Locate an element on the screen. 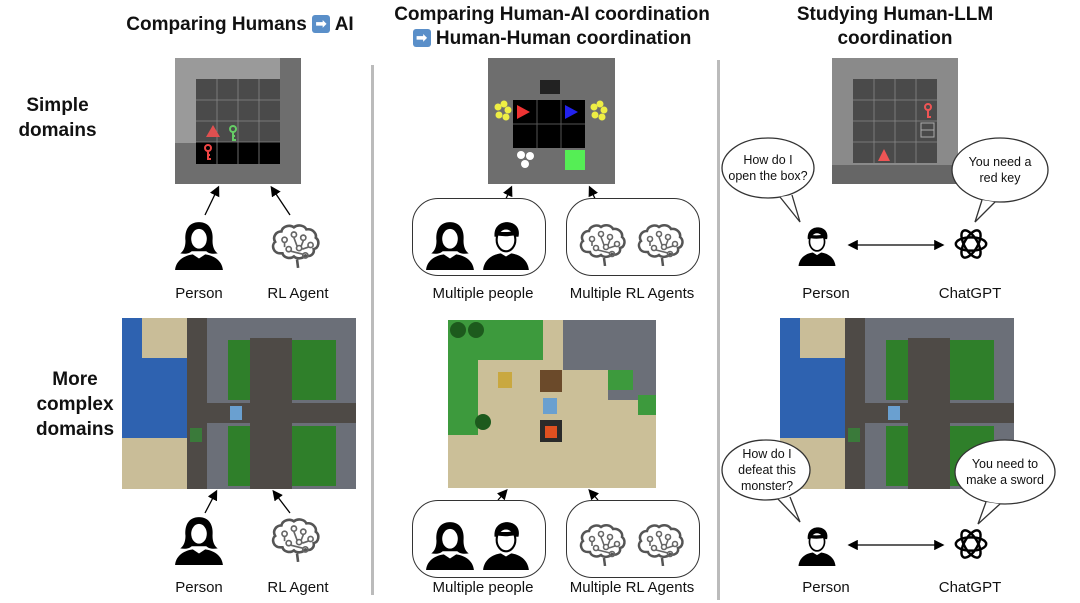  column-3-title: Studying Human-LLM coordination is located at coordinates (895, 27).